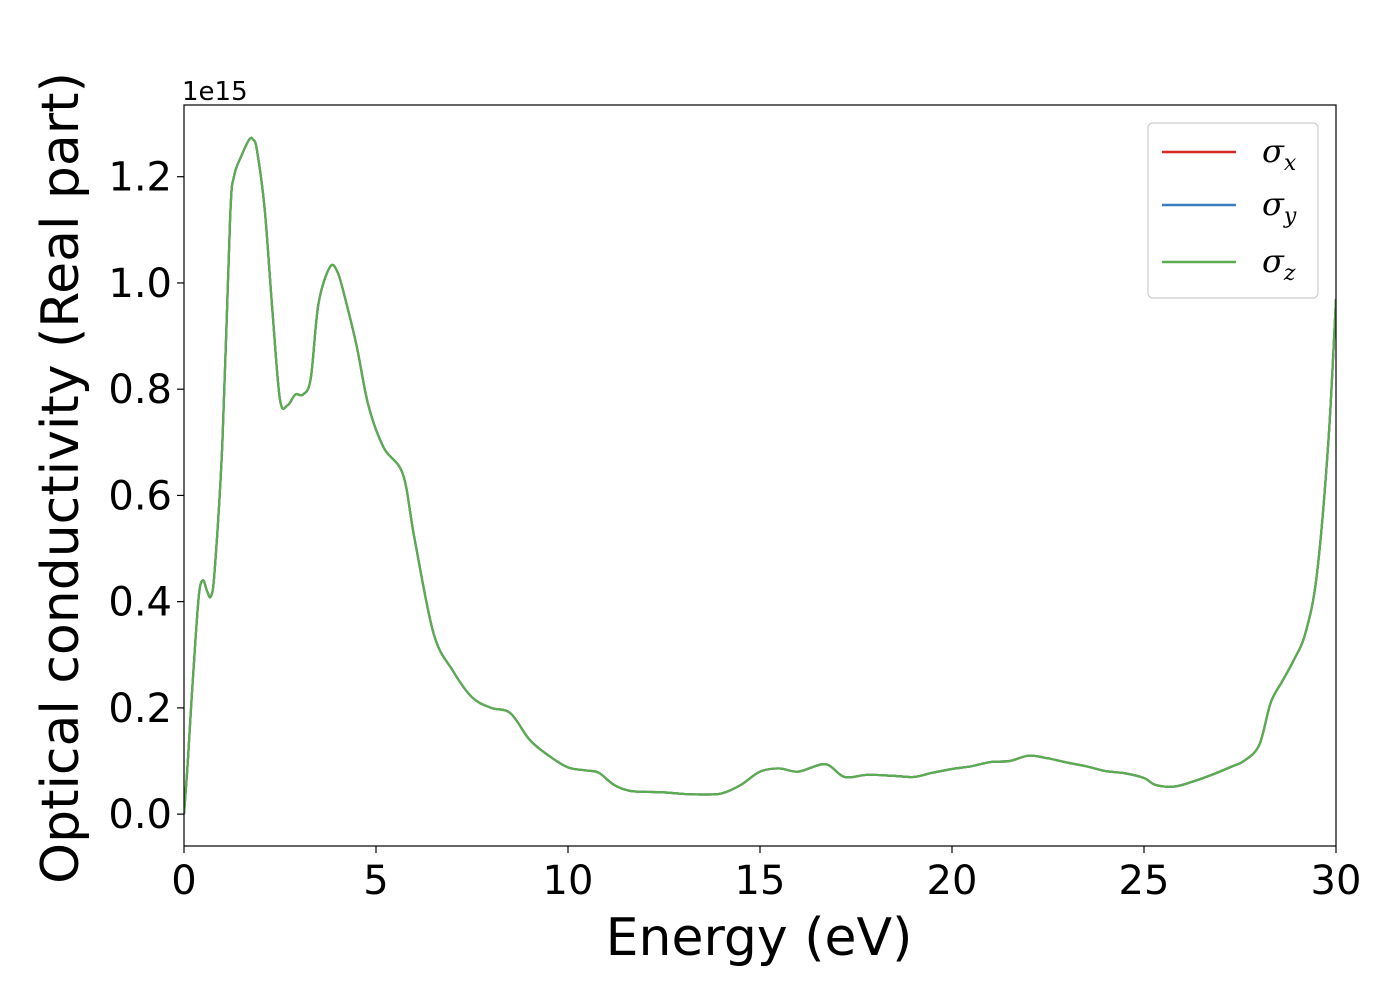  What do you see at coordinates (183, 881) in the screenshot?
I see `x-tick-label: 0` at bounding box center [183, 881].